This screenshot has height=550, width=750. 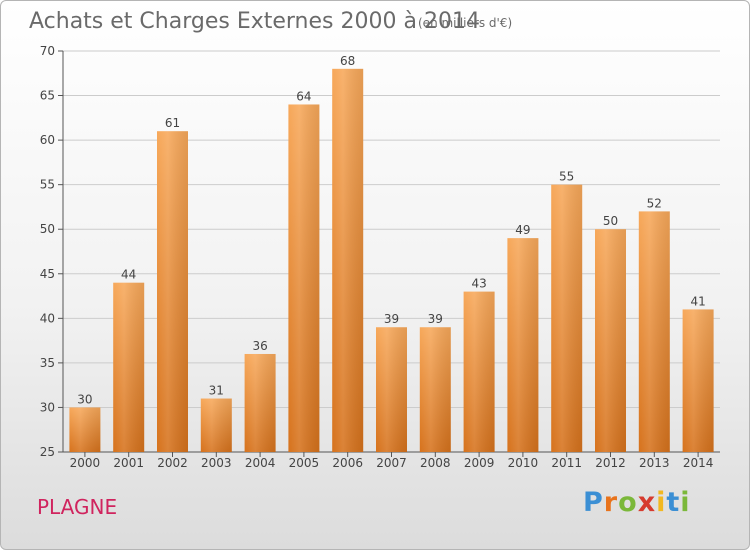 I want to click on y-tick-label: 35, so click(x=47, y=363).